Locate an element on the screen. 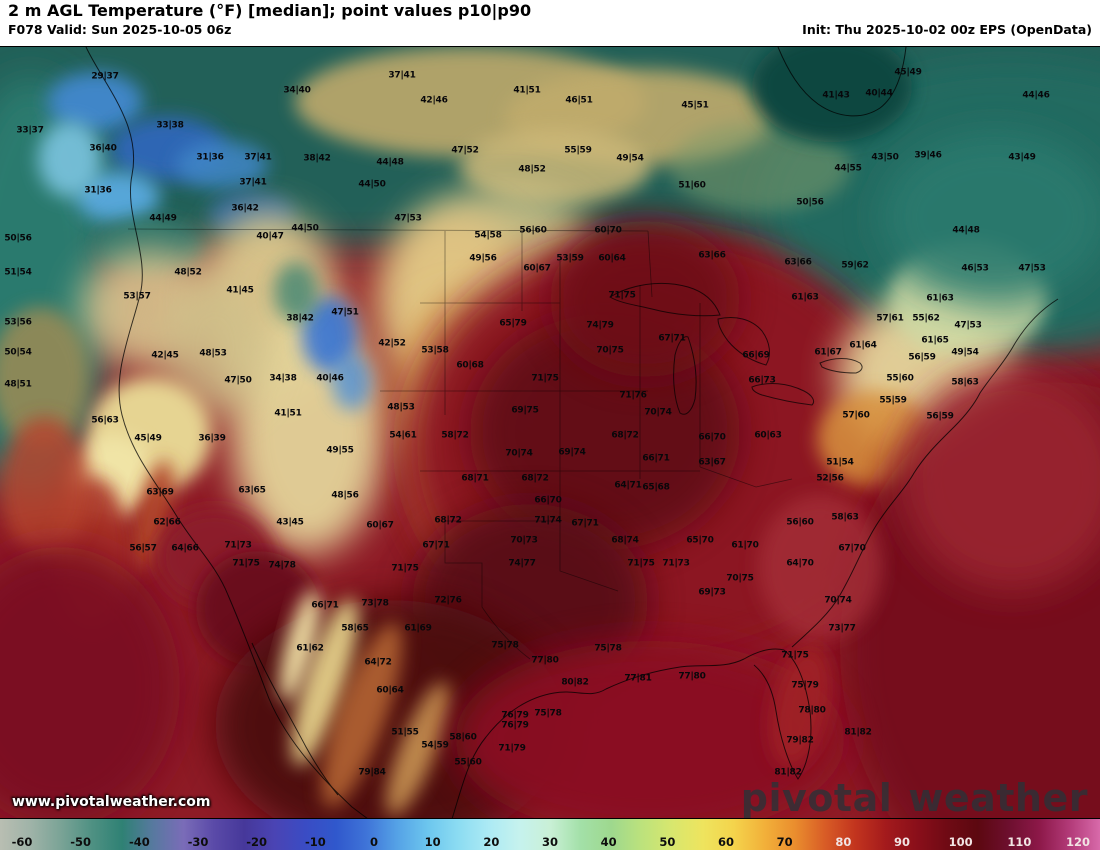 This screenshot has width=1100, height=850. point-value: 57|60 is located at coordinates (856, 415).